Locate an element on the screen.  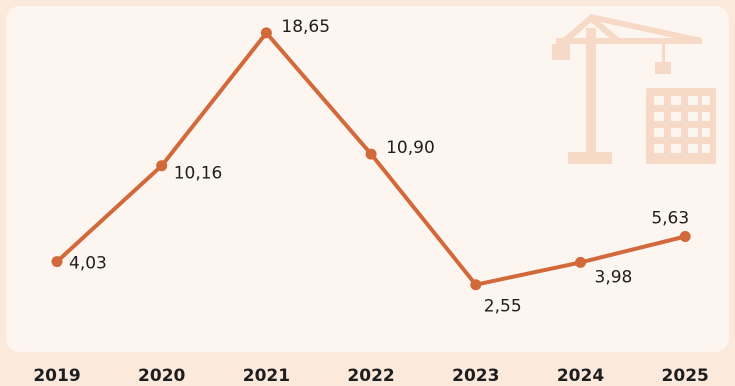
data-label-2023: 2,55 is located at coordinates (503, 307).